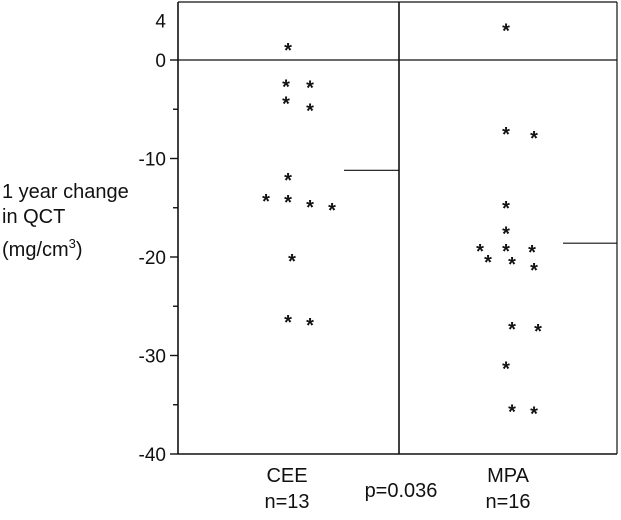  Describe the element at coordinates (35, 250) in the screenshot. I see `y-axis-label-unit: (mg/cm` at that location.